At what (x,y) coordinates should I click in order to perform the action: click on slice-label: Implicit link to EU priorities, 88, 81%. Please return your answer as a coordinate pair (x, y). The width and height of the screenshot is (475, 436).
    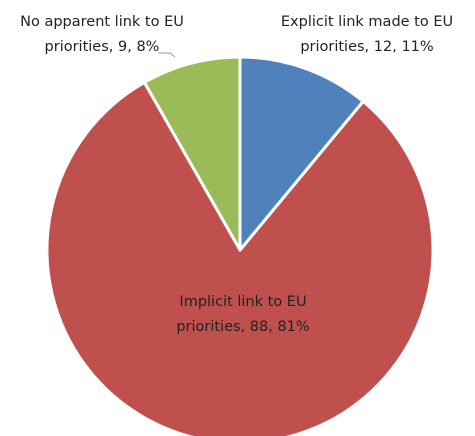
    Looking at the image, I should click on (243, 314).